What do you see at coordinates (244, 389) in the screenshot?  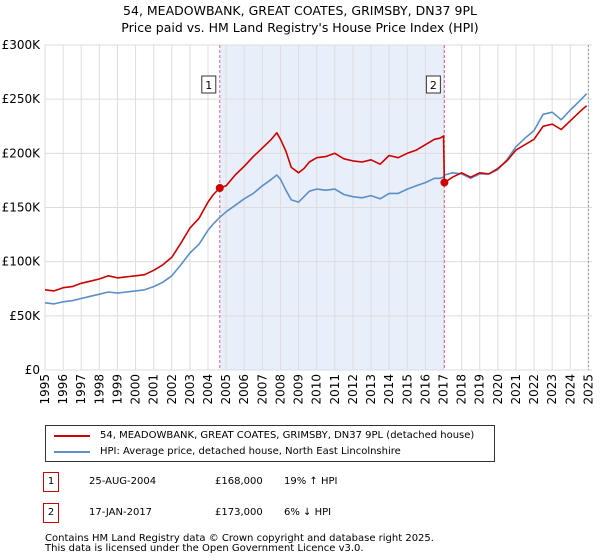 I see `x-tick-label: 2006` at bounding box center [244, 389].